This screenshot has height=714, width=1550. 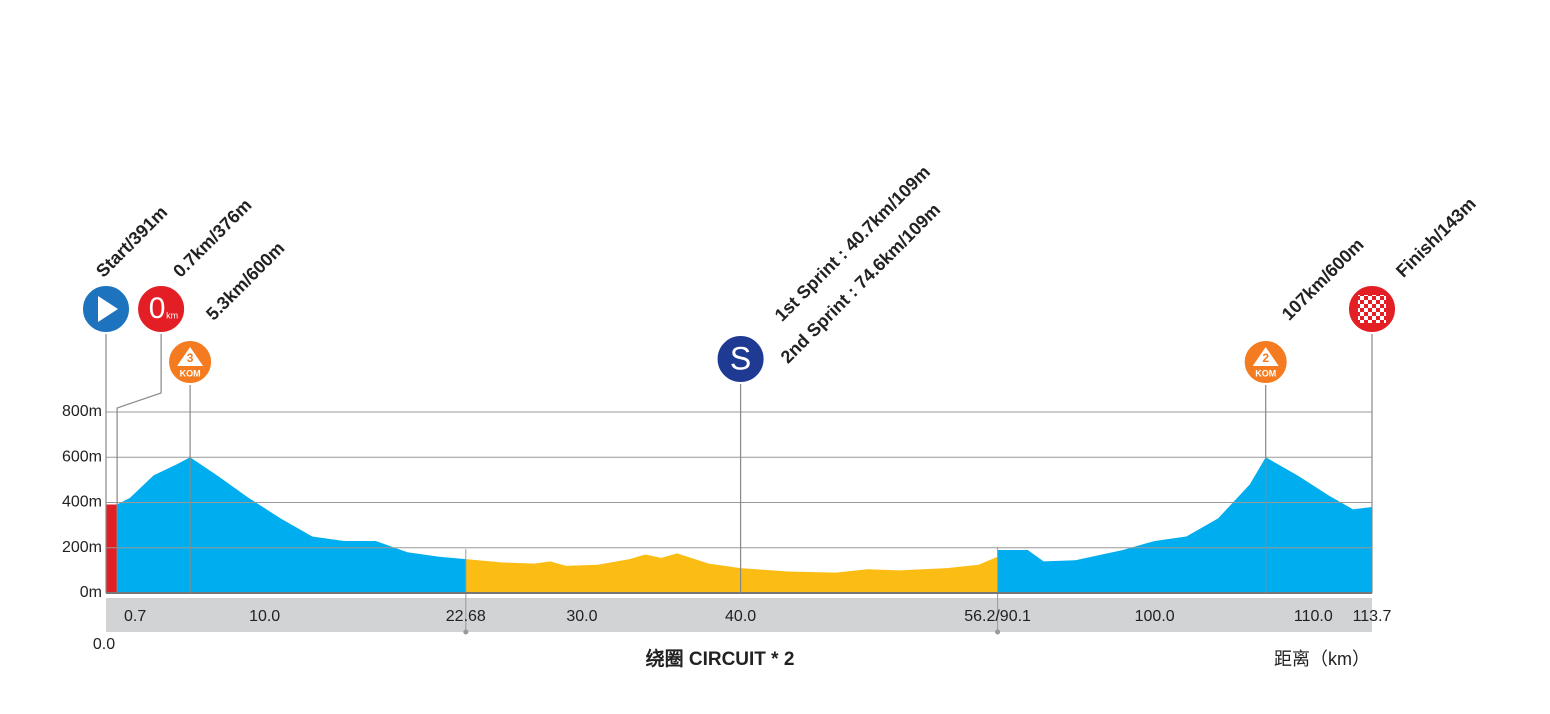 I want to click on marker-stem, so click(x=139, y=463).